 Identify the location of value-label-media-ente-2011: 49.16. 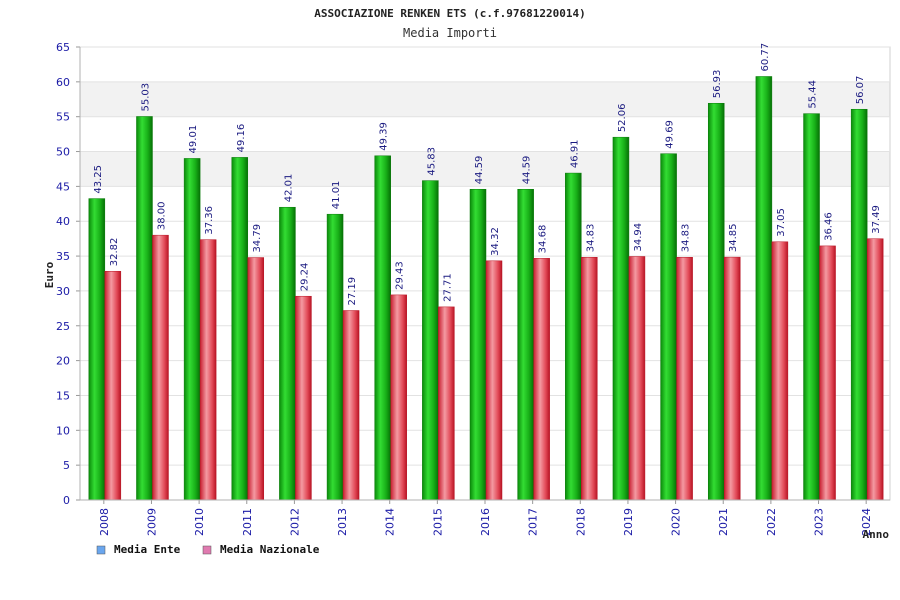
(241, 138).